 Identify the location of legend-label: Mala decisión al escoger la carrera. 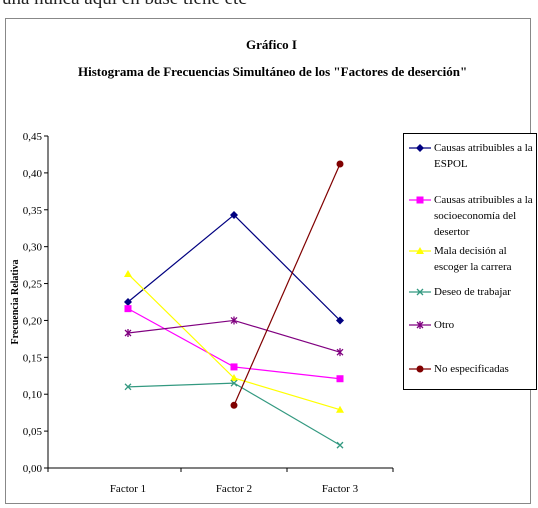
(473, 259).